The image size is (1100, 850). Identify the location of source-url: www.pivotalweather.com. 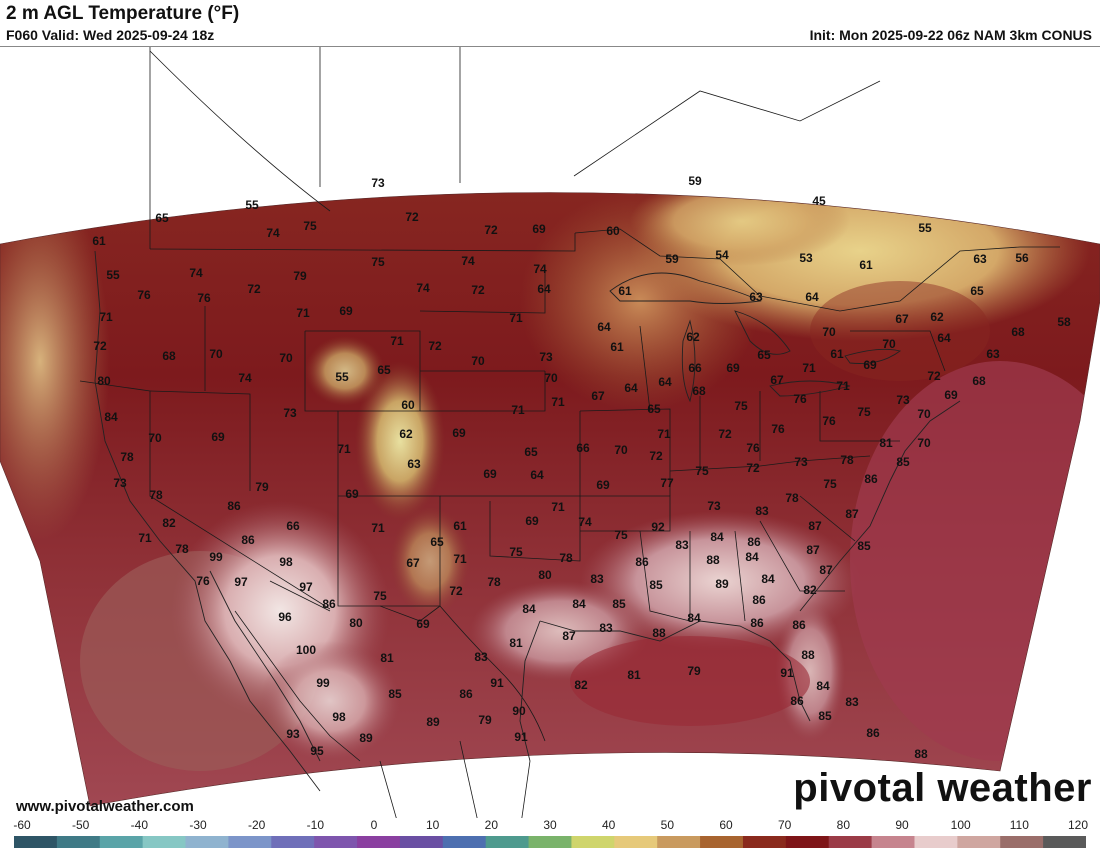
(105, 806).